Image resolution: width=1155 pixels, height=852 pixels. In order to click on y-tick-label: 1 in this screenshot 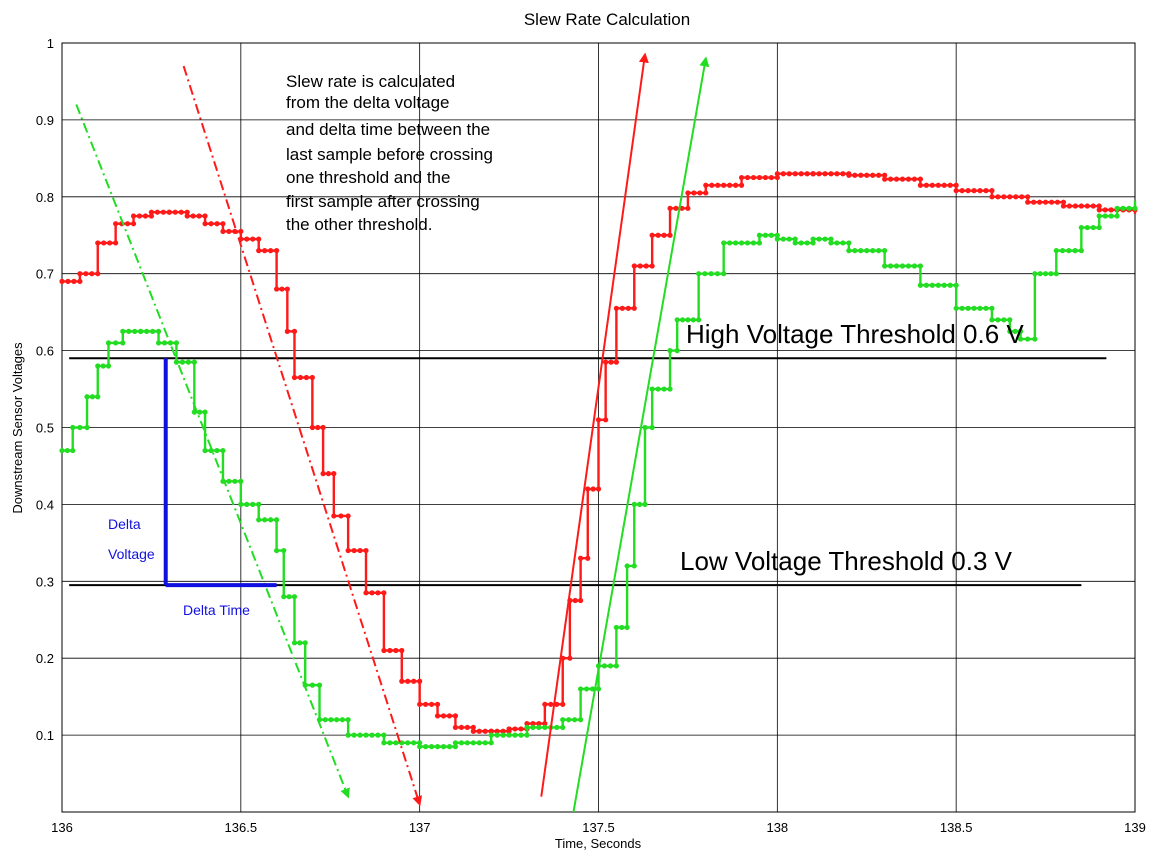, I will do `click(50, 43)`.